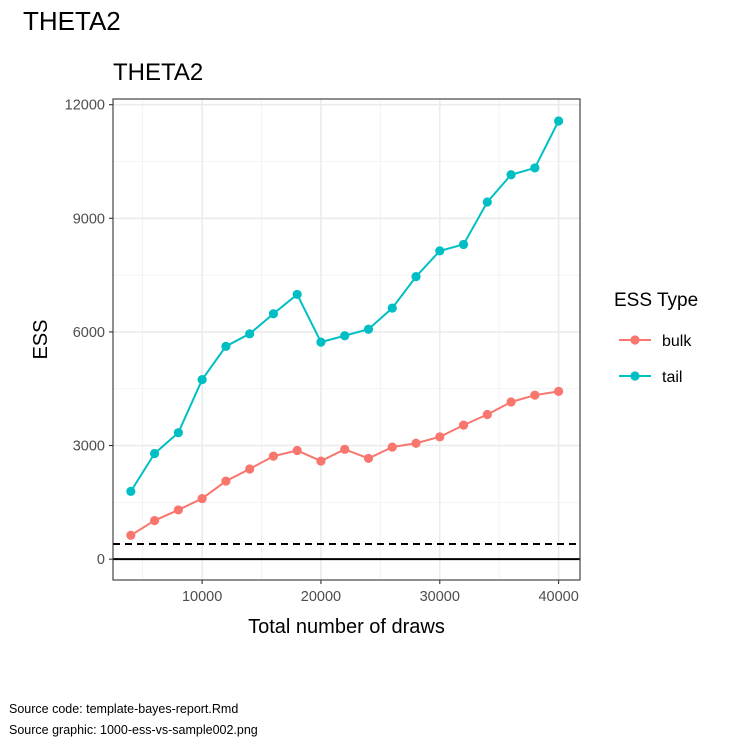  What do you see at coordinates (89, 447) in the screenshot?
I see `y-tick-label: 3000` at bounding box center [89, 447].